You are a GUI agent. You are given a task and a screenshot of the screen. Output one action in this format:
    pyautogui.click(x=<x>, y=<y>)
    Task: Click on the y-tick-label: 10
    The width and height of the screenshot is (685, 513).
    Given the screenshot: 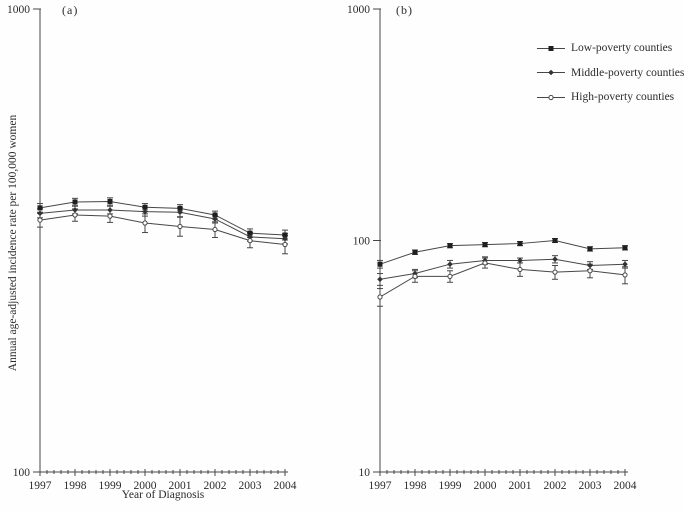 What is the action you would take?
    pyautogui.click(x=365, y=473)
    